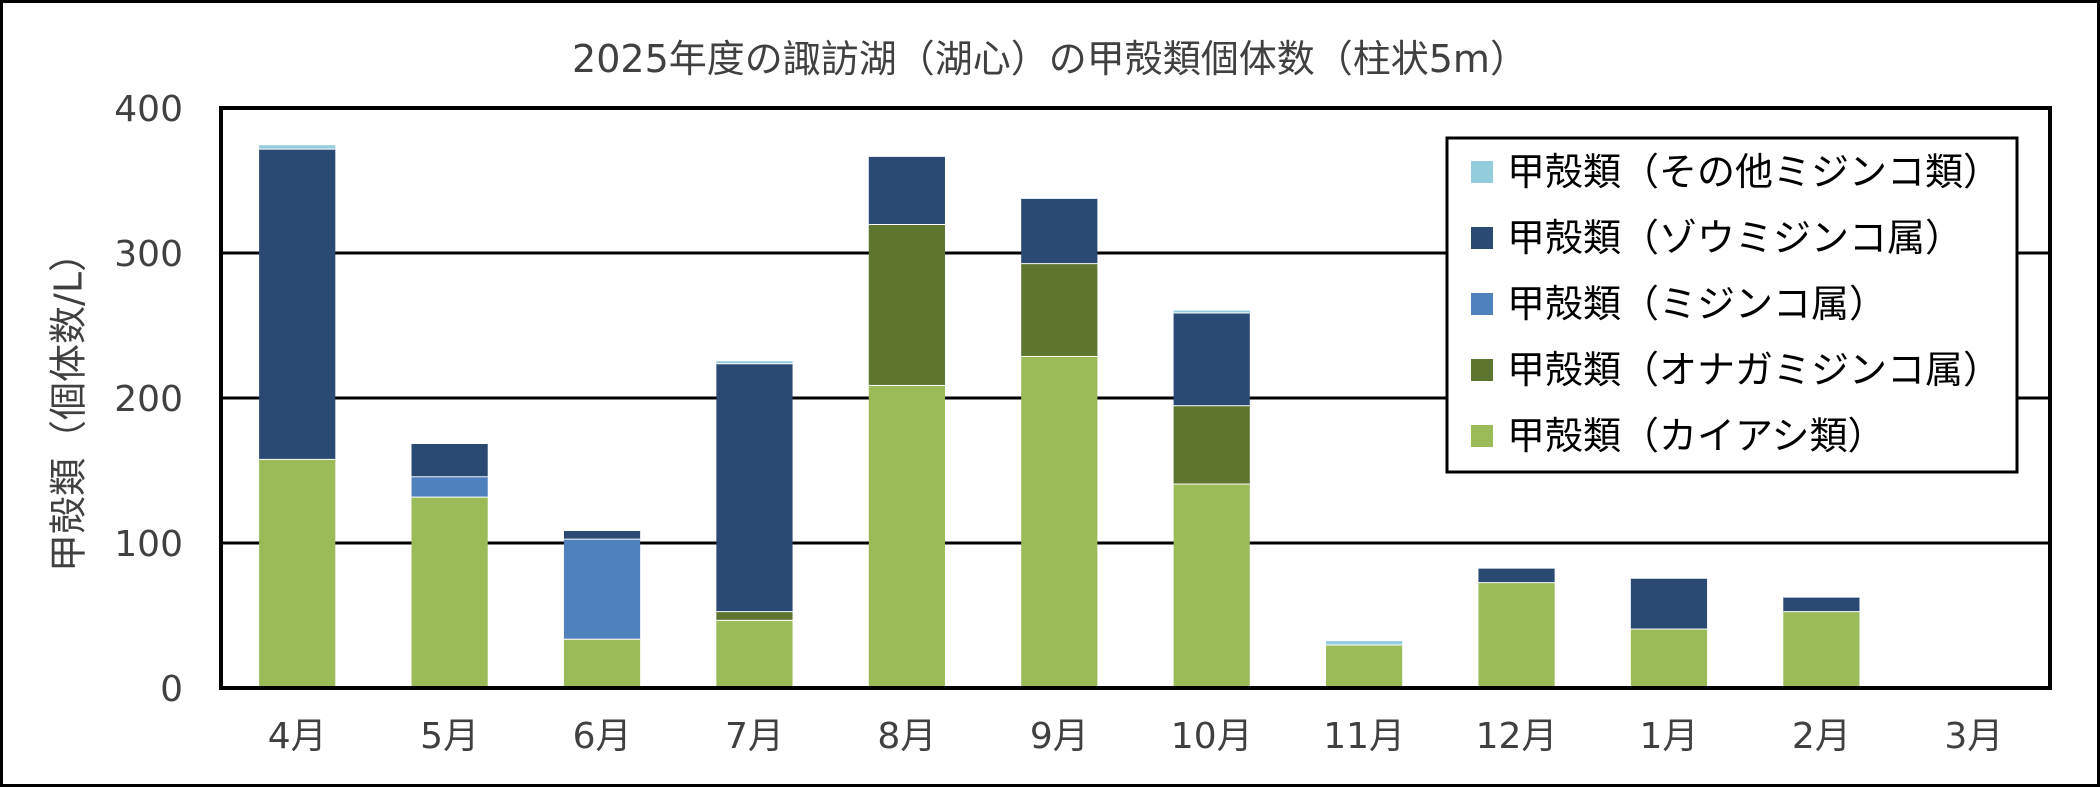 The width and height of the screenshot is (2100, 787). Describe the element at coordinates (1212, 736) in the screenshot. I see `x-tick-label: 10月` at that location.